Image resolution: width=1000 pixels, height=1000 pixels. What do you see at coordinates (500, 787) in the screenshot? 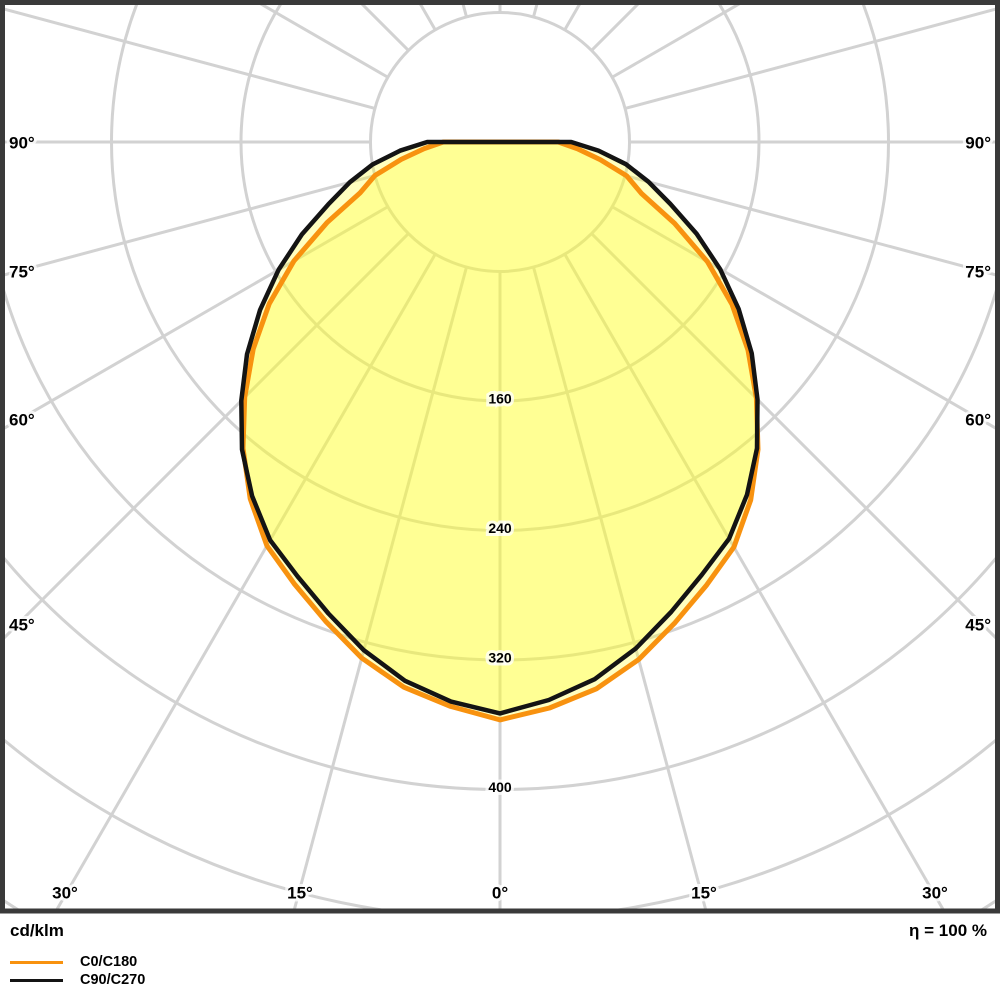
I see `ring-label: 400` at bounding box center [500, 787].